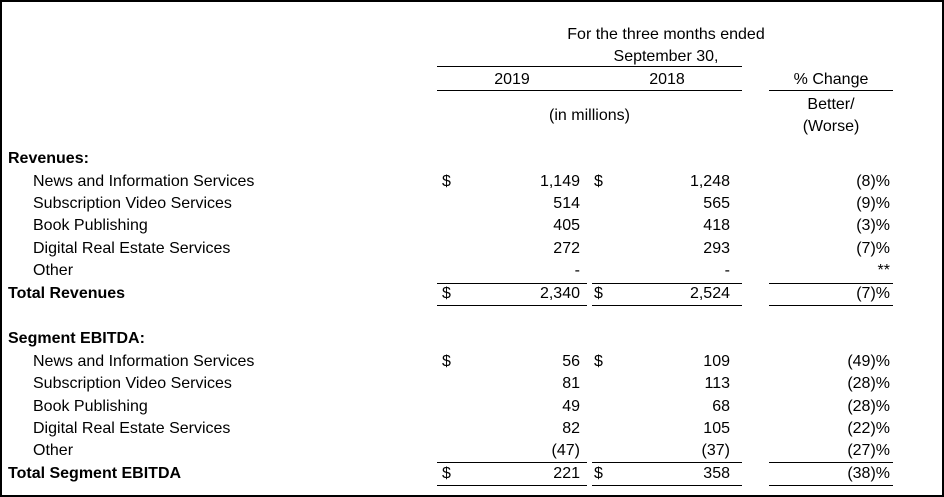 The width and height of the screenshot is (944, 497). I want to click on revenue-row-label: Other, so click(53, 270).